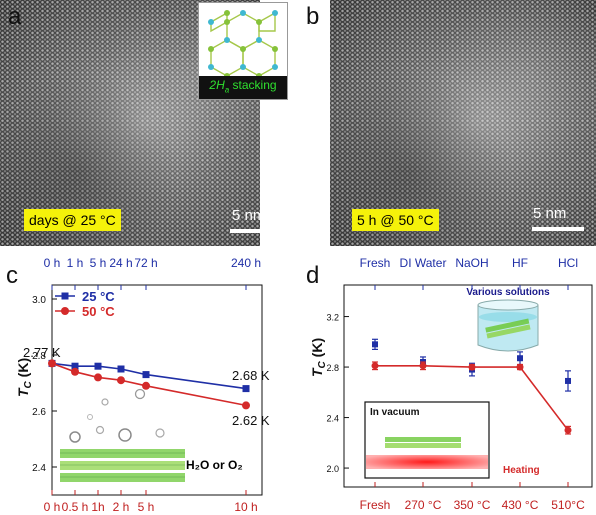 The height and width of the screenshot is (515, 596). What do you see at coordinates (332, 394) in the screenshot?
I see `y-axis-labels: 2.0 2.4 2.8 3.2` at bounding box center [332, 394].